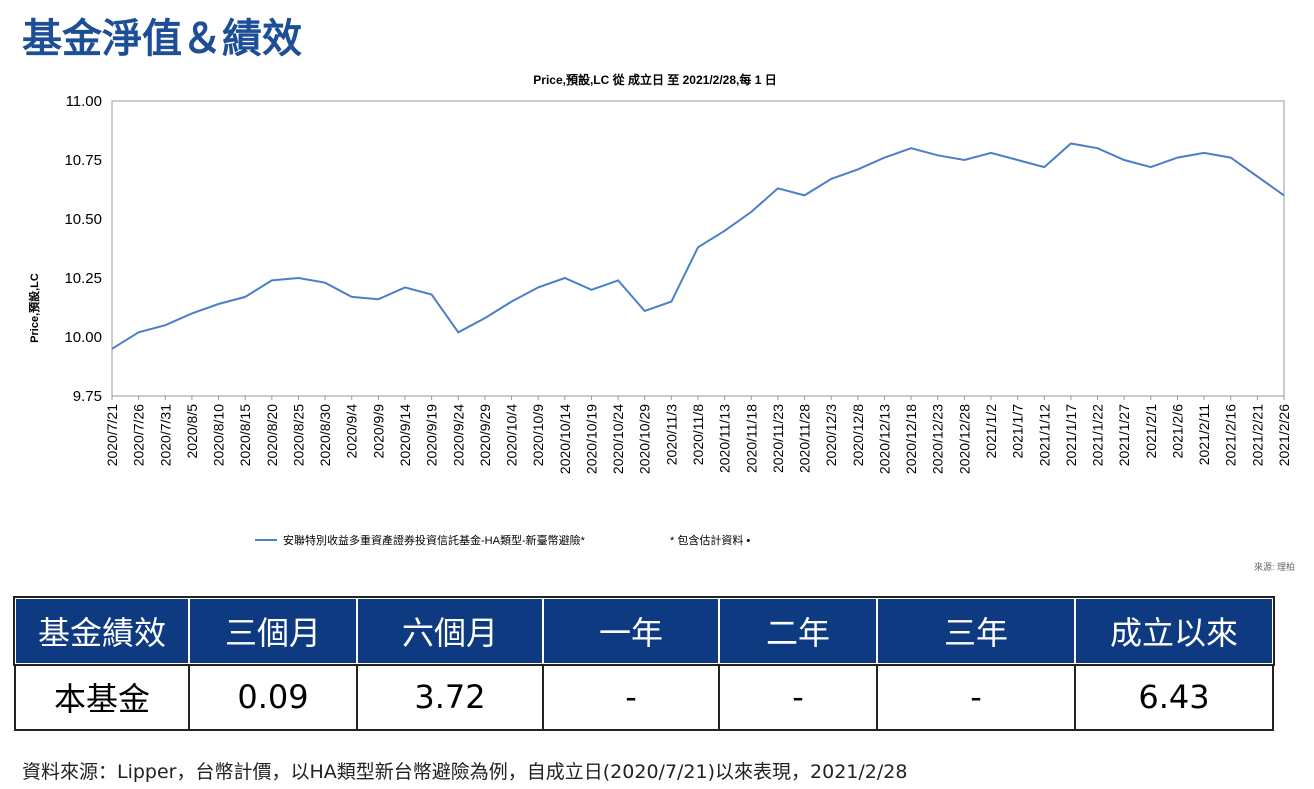 The width and height of the screenshot is (1314, 789). I want to click on x-tick-label: 2021/2/6, so click(1177, 431).